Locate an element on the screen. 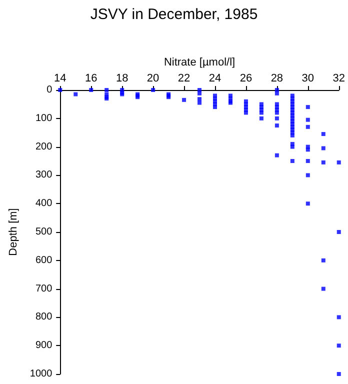 The height and width of the screenshot is (384, 348). y-tick-label: 900 is located at coordinates (44, 346).